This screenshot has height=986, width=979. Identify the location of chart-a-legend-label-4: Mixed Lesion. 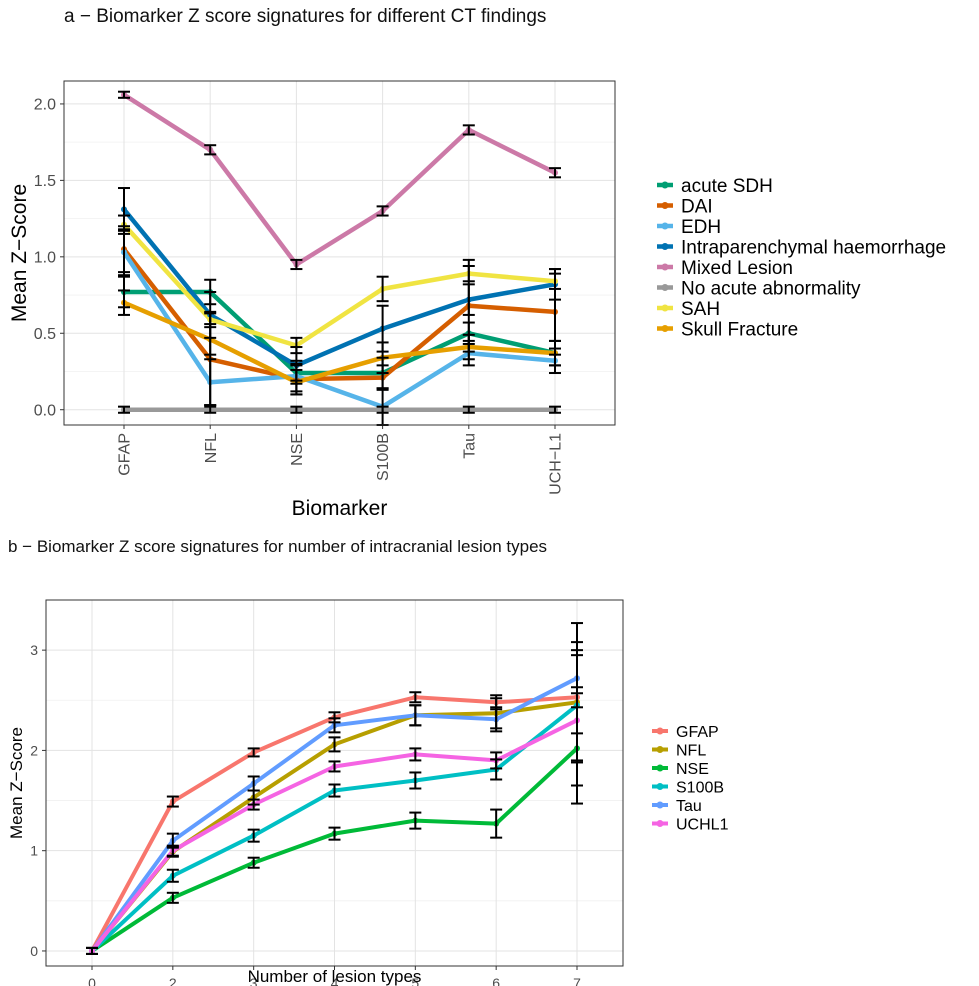
(737, 268).